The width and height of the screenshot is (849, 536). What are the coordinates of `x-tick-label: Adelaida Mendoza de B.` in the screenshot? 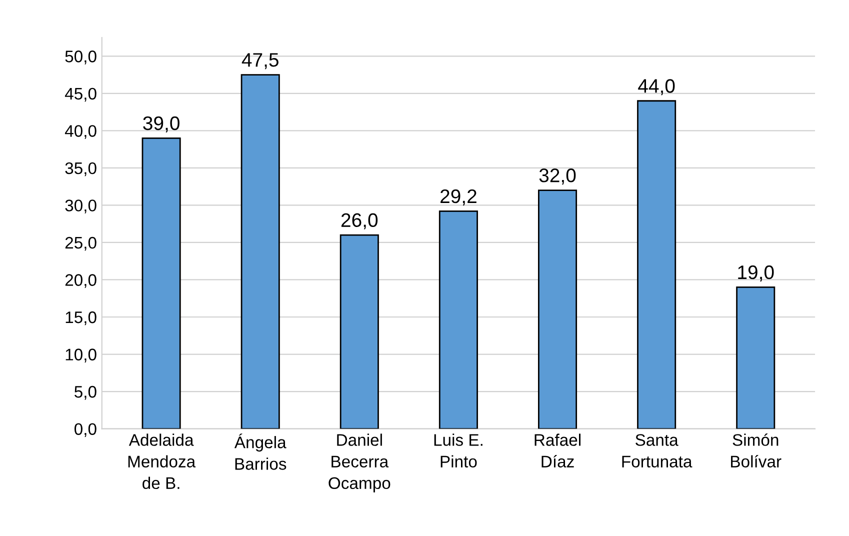 It's located at (162, 462).